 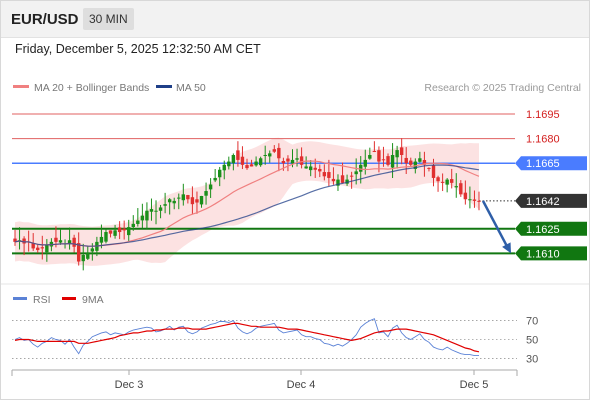 What do you see at coordinates (543, 140) in the screenshot?
I see `level-label-1.1680: 1.1680` at bounding box center [543, 140].